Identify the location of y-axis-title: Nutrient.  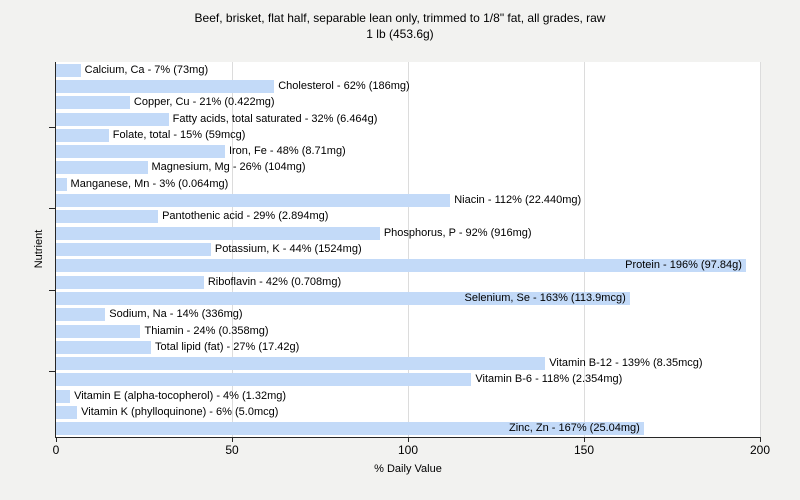
(39, 249).